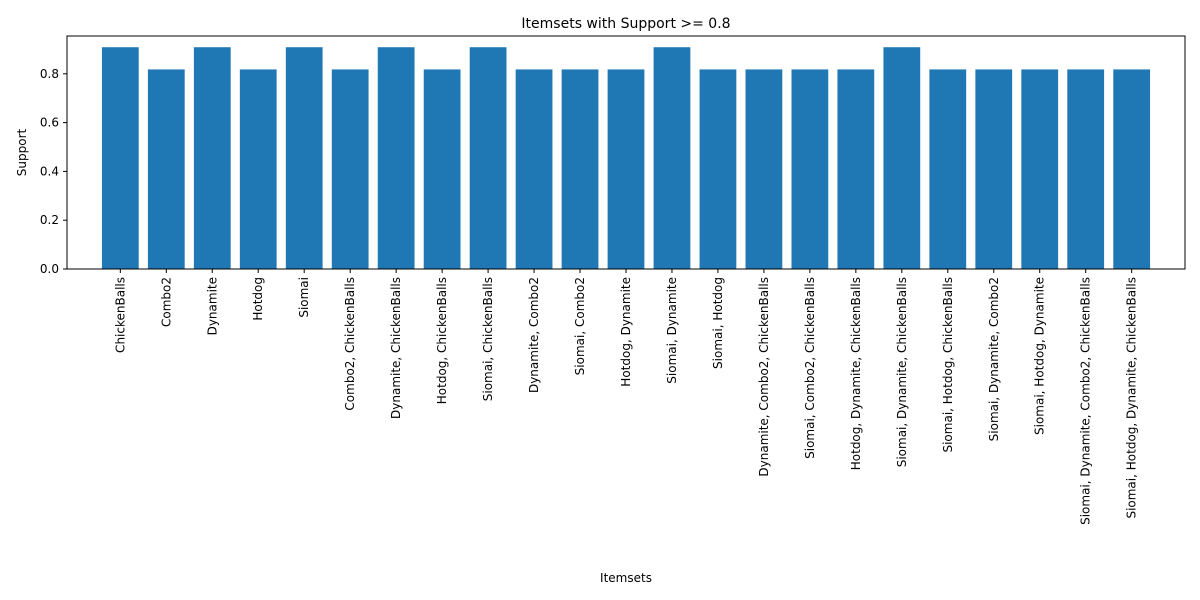 The image size is (1200, 600). What do you see at coordinates (1040, 356) in the screenshot?
I see `x-tick-label: Siomai, Hotdog, Dynamite` at bounding box center [1040, 356].